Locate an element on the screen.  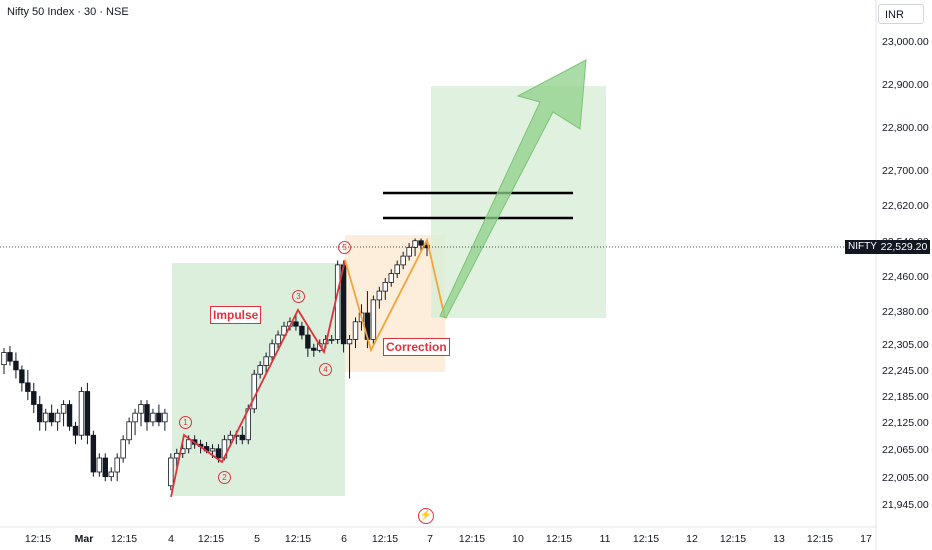
flash-icon: ⚡ is located at coordinates (426, 516).